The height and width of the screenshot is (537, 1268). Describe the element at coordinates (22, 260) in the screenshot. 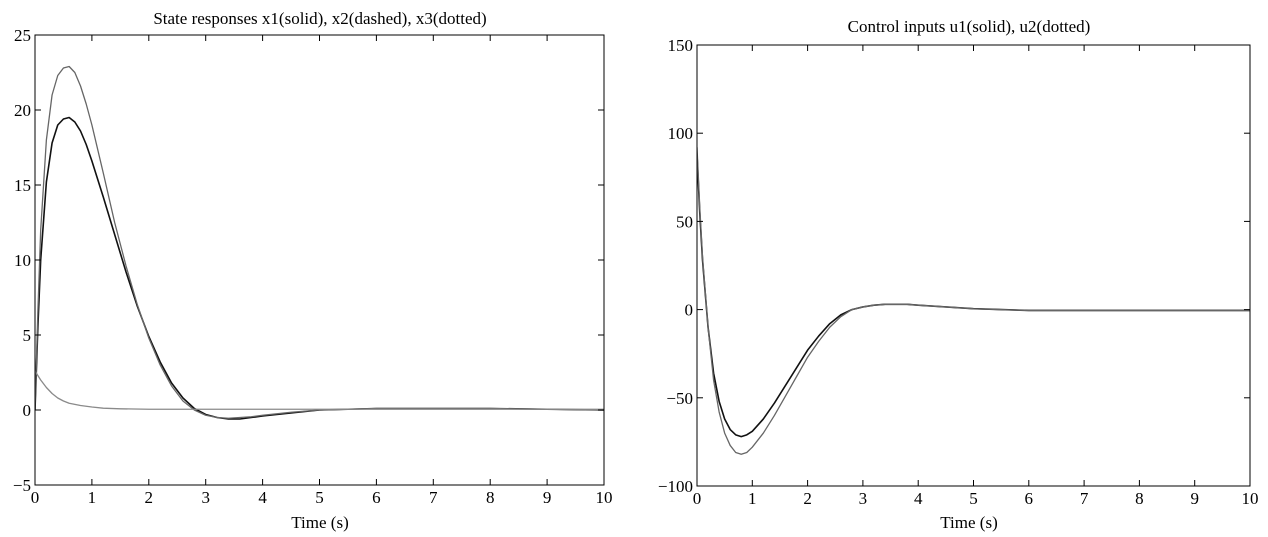

I see `y-tick-label: 10` at that location.